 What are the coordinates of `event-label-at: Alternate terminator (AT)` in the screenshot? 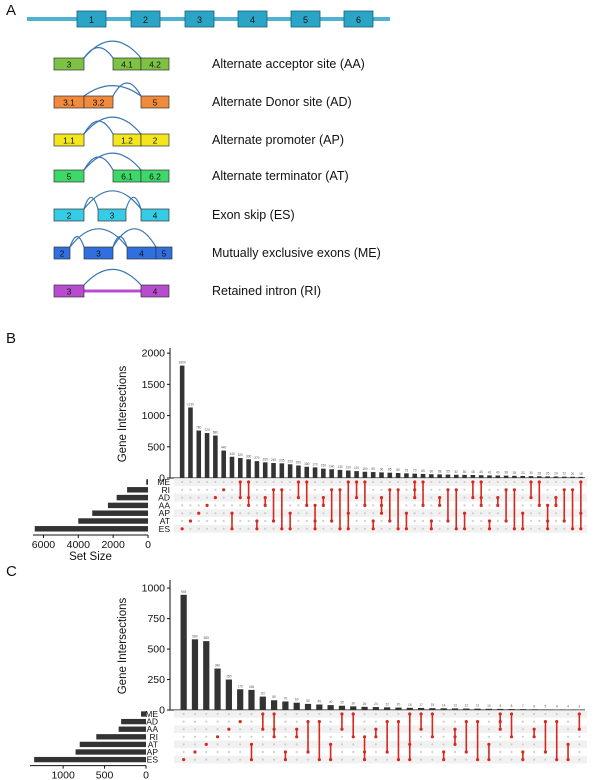 It's located at (280, 176).